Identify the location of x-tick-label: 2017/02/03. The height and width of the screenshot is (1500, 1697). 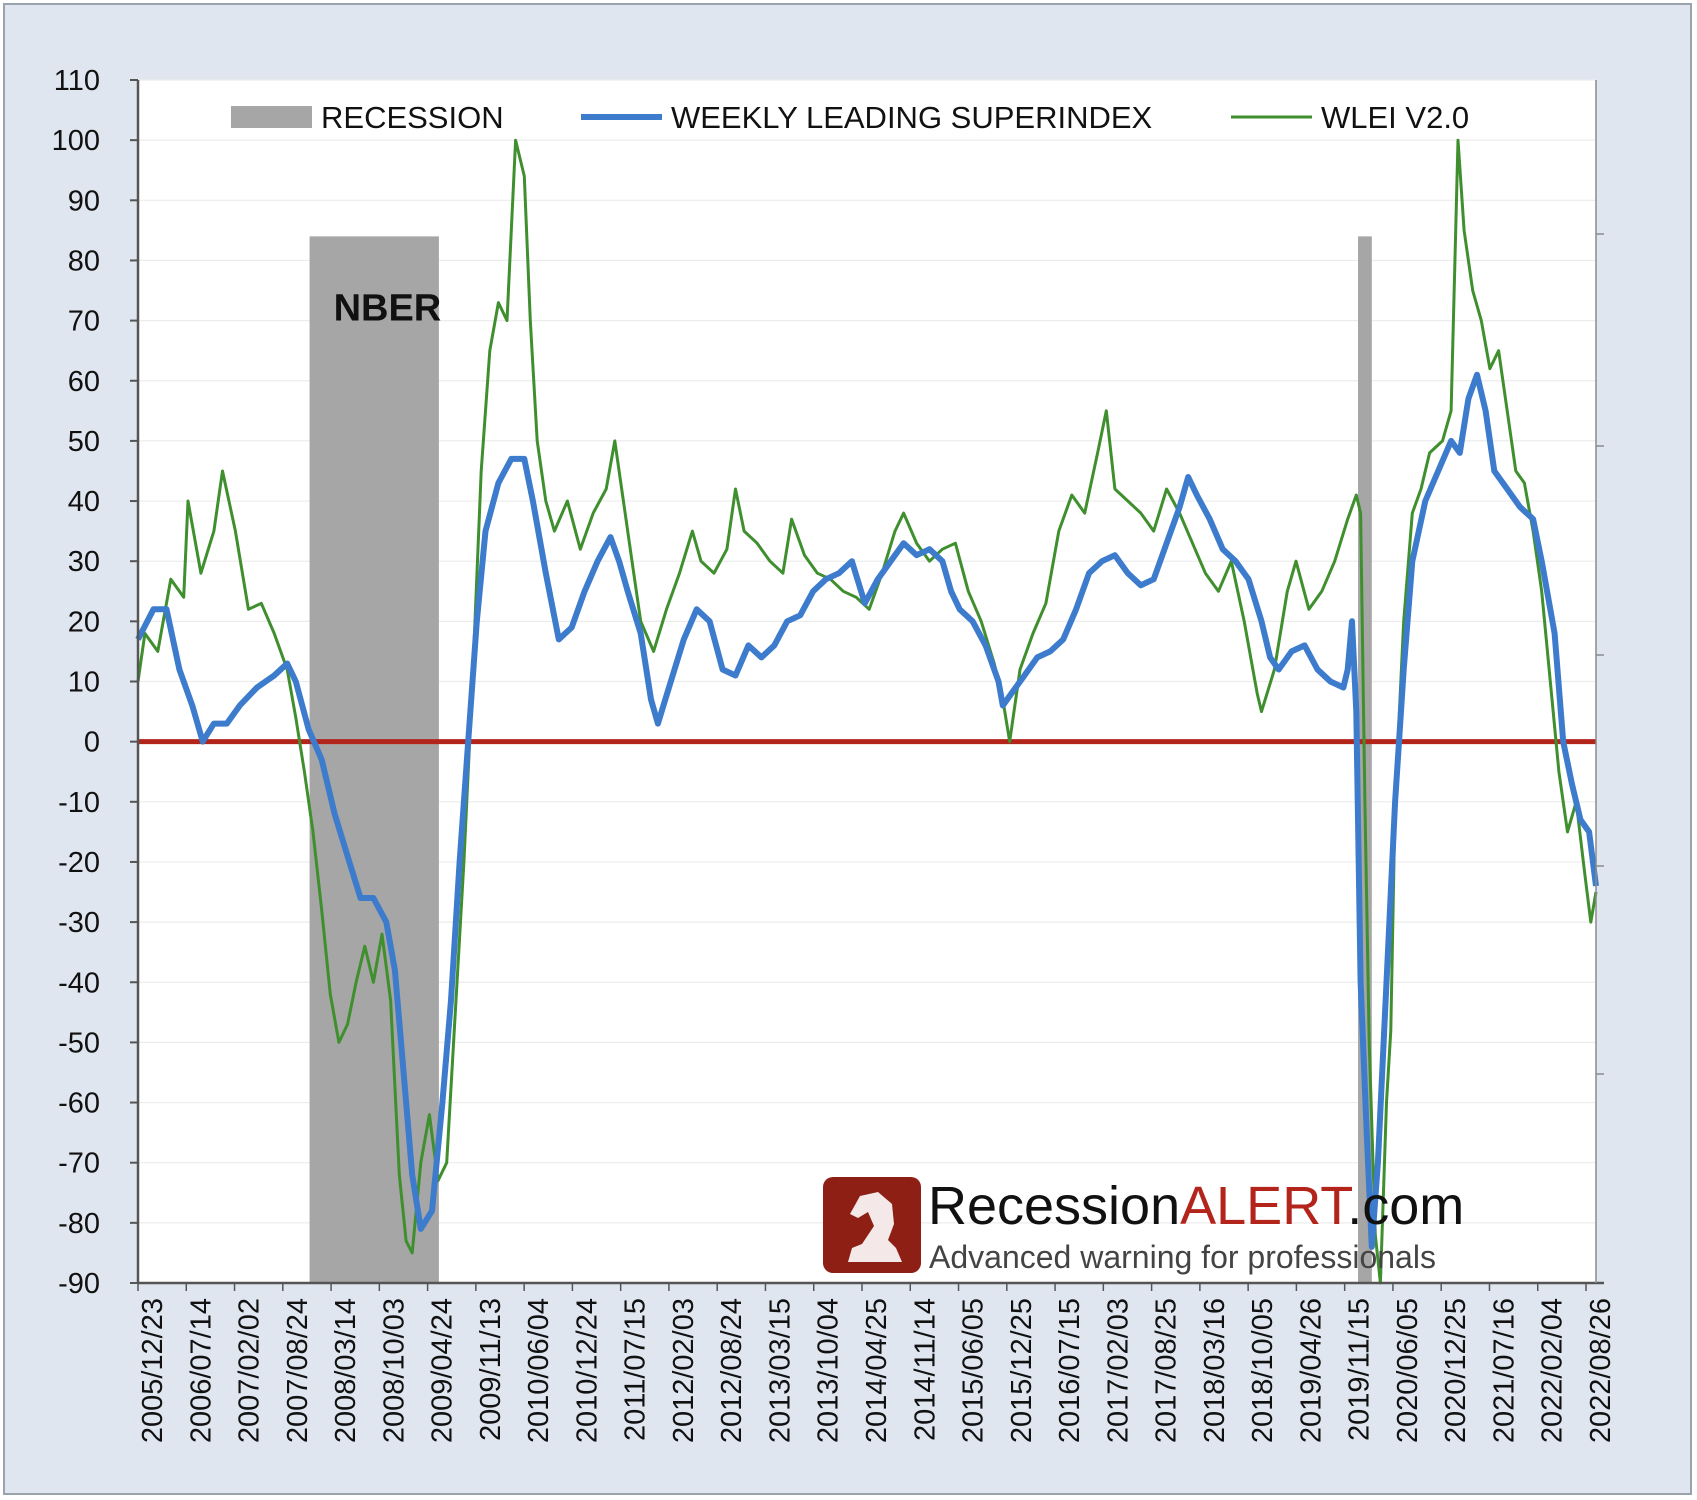
(1118, 1370).